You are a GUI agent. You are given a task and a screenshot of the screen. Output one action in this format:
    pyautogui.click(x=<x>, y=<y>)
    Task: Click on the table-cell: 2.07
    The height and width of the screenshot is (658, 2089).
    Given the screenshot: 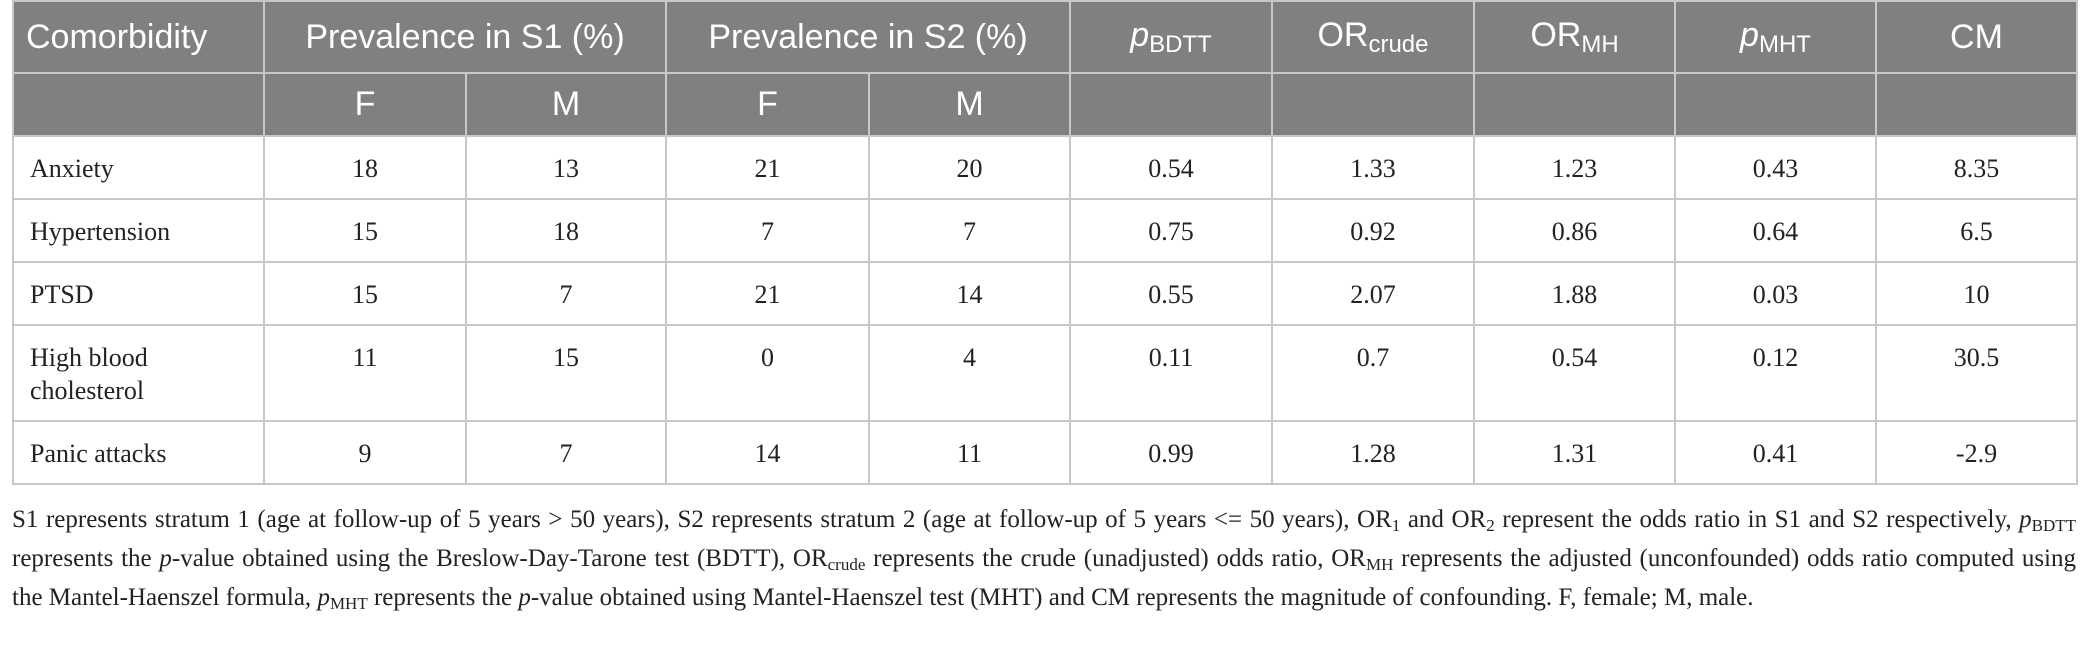 What is the action you would take?
    pyautogui.click(x=1373, y=293)
    